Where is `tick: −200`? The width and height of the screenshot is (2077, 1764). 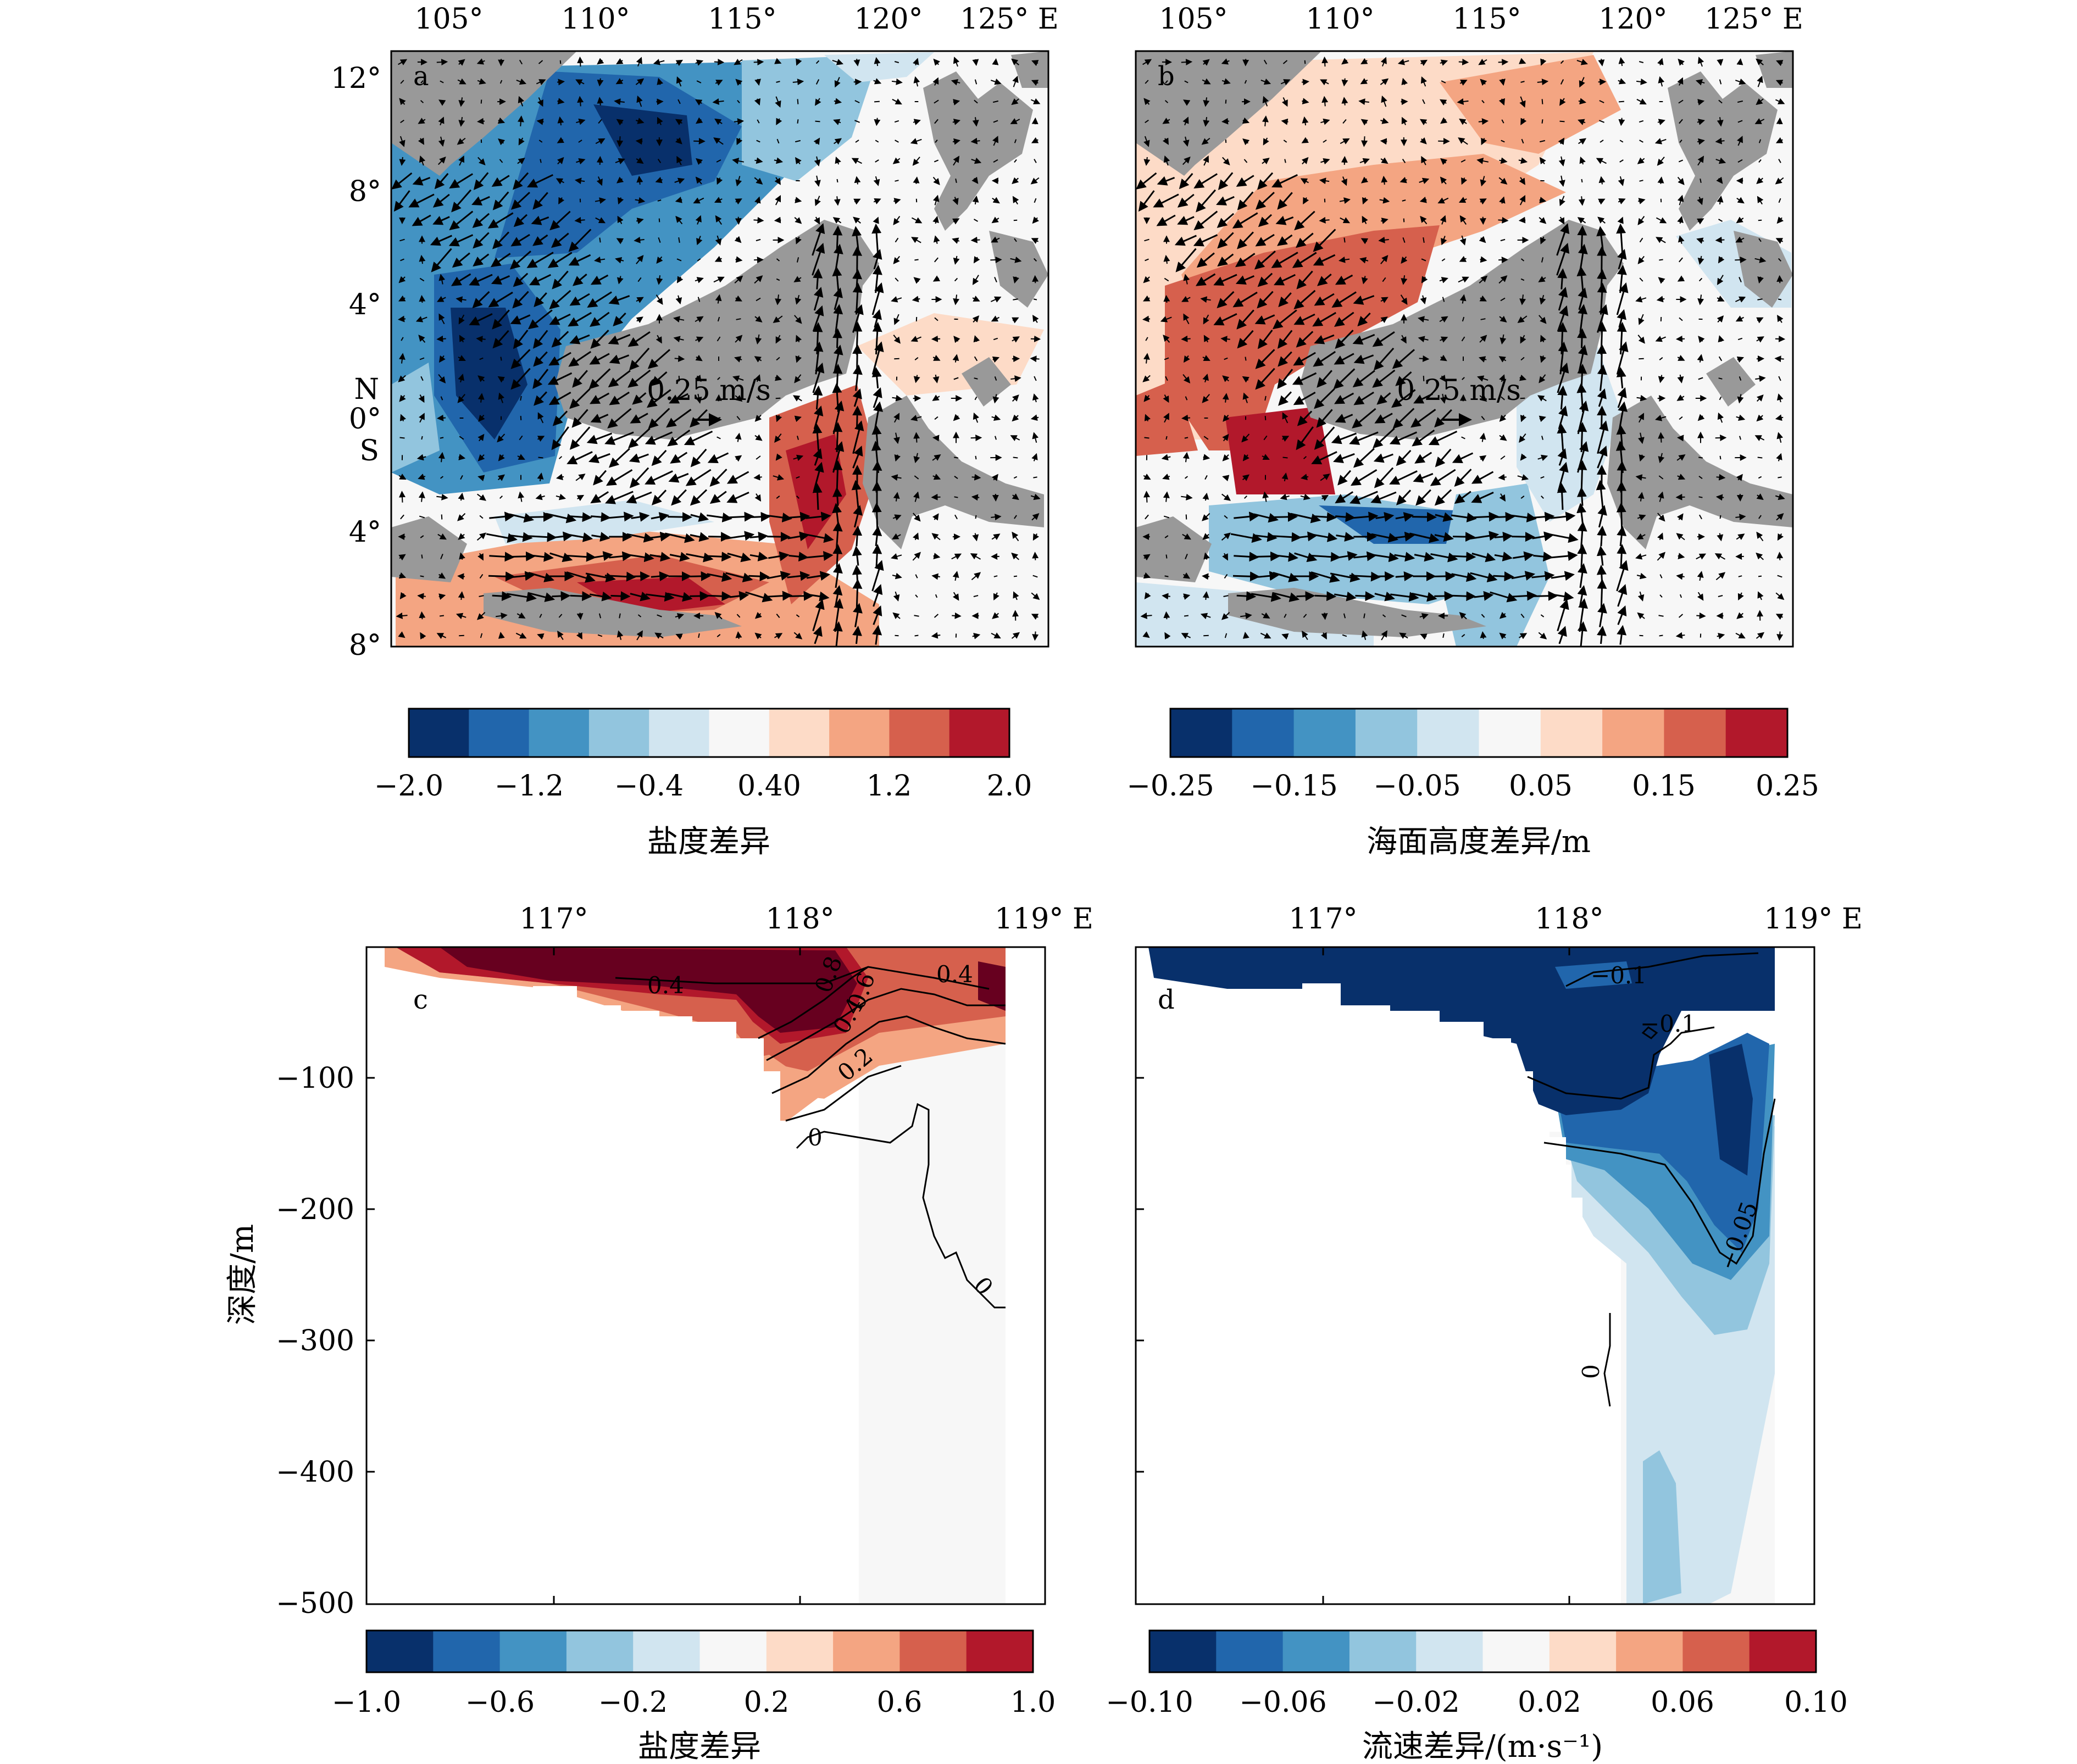 tick: −200 is located at coordinates (315, 1209).